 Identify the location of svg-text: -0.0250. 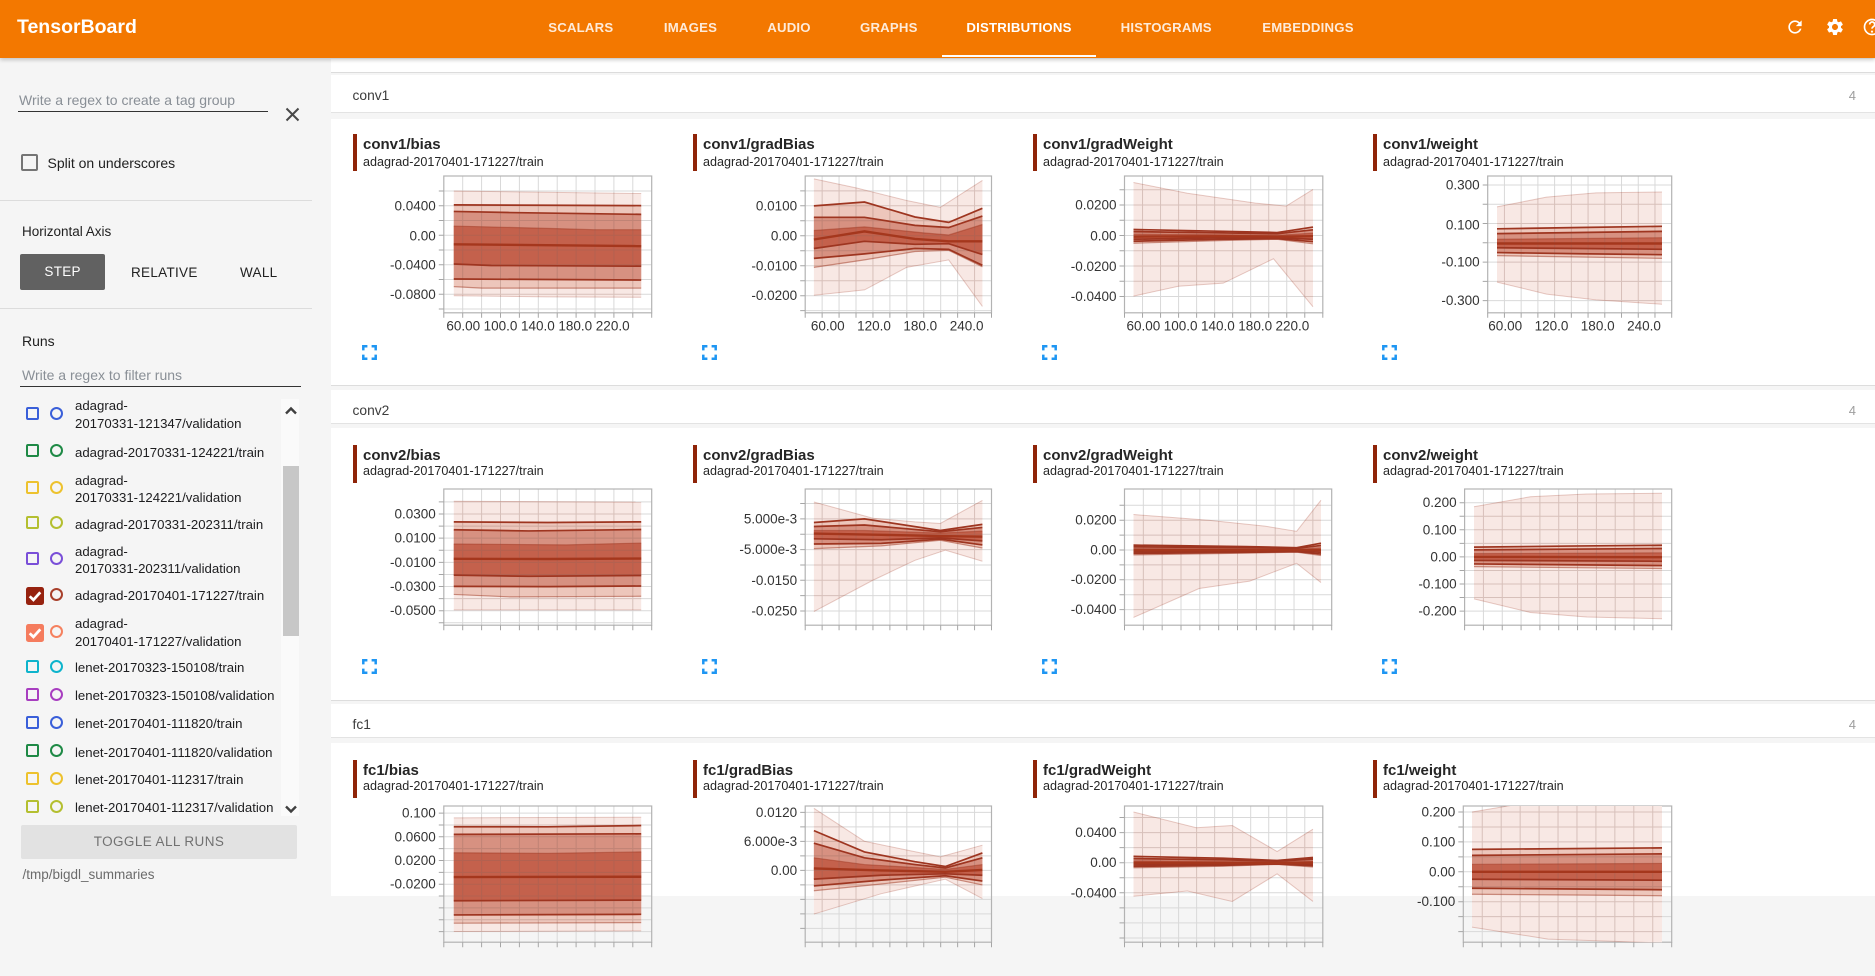
(774, 610).